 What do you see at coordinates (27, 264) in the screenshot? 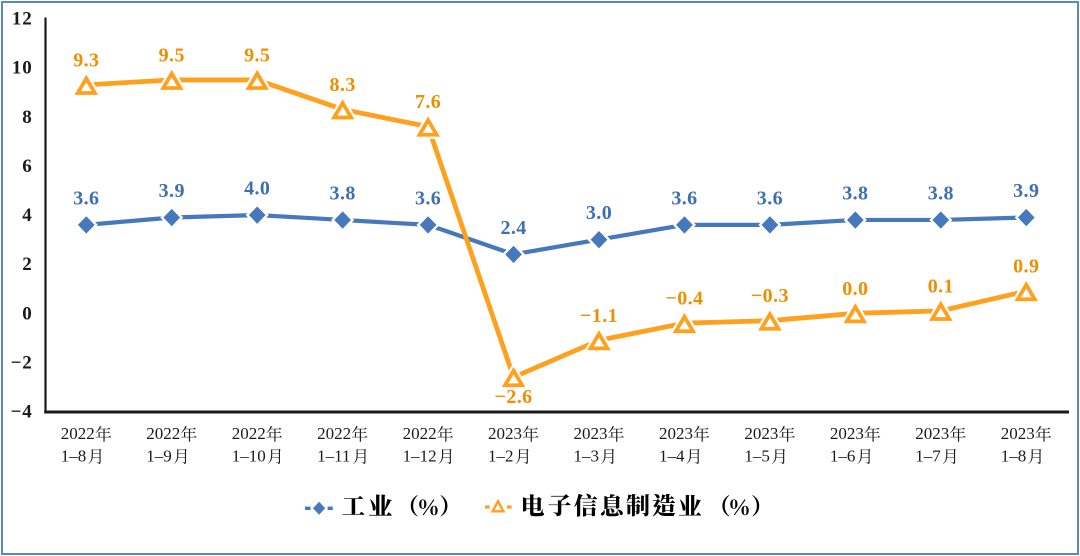
I see `svg-text: 2` at bounding box center [27, 264].